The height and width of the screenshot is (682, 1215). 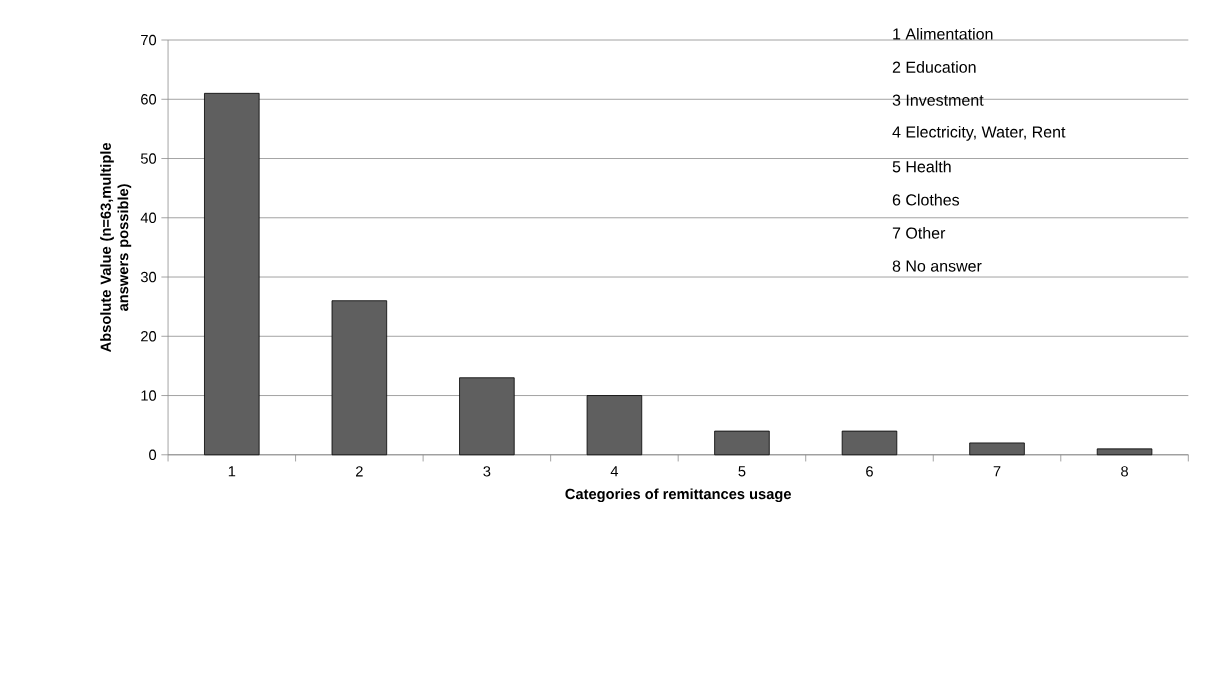 What do you see at coordinates (997, 471) in the screenshot?
I see `x-tick-label: 7` at bounding box center [997, 471].